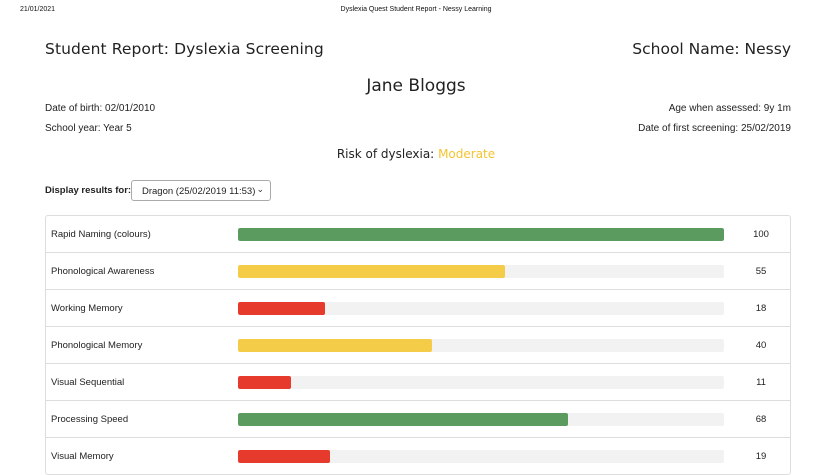 This screenshot has height=475, width=832. I want to click on date-of-birth: Date of birth: 02/01/2010, so click(100, 108).